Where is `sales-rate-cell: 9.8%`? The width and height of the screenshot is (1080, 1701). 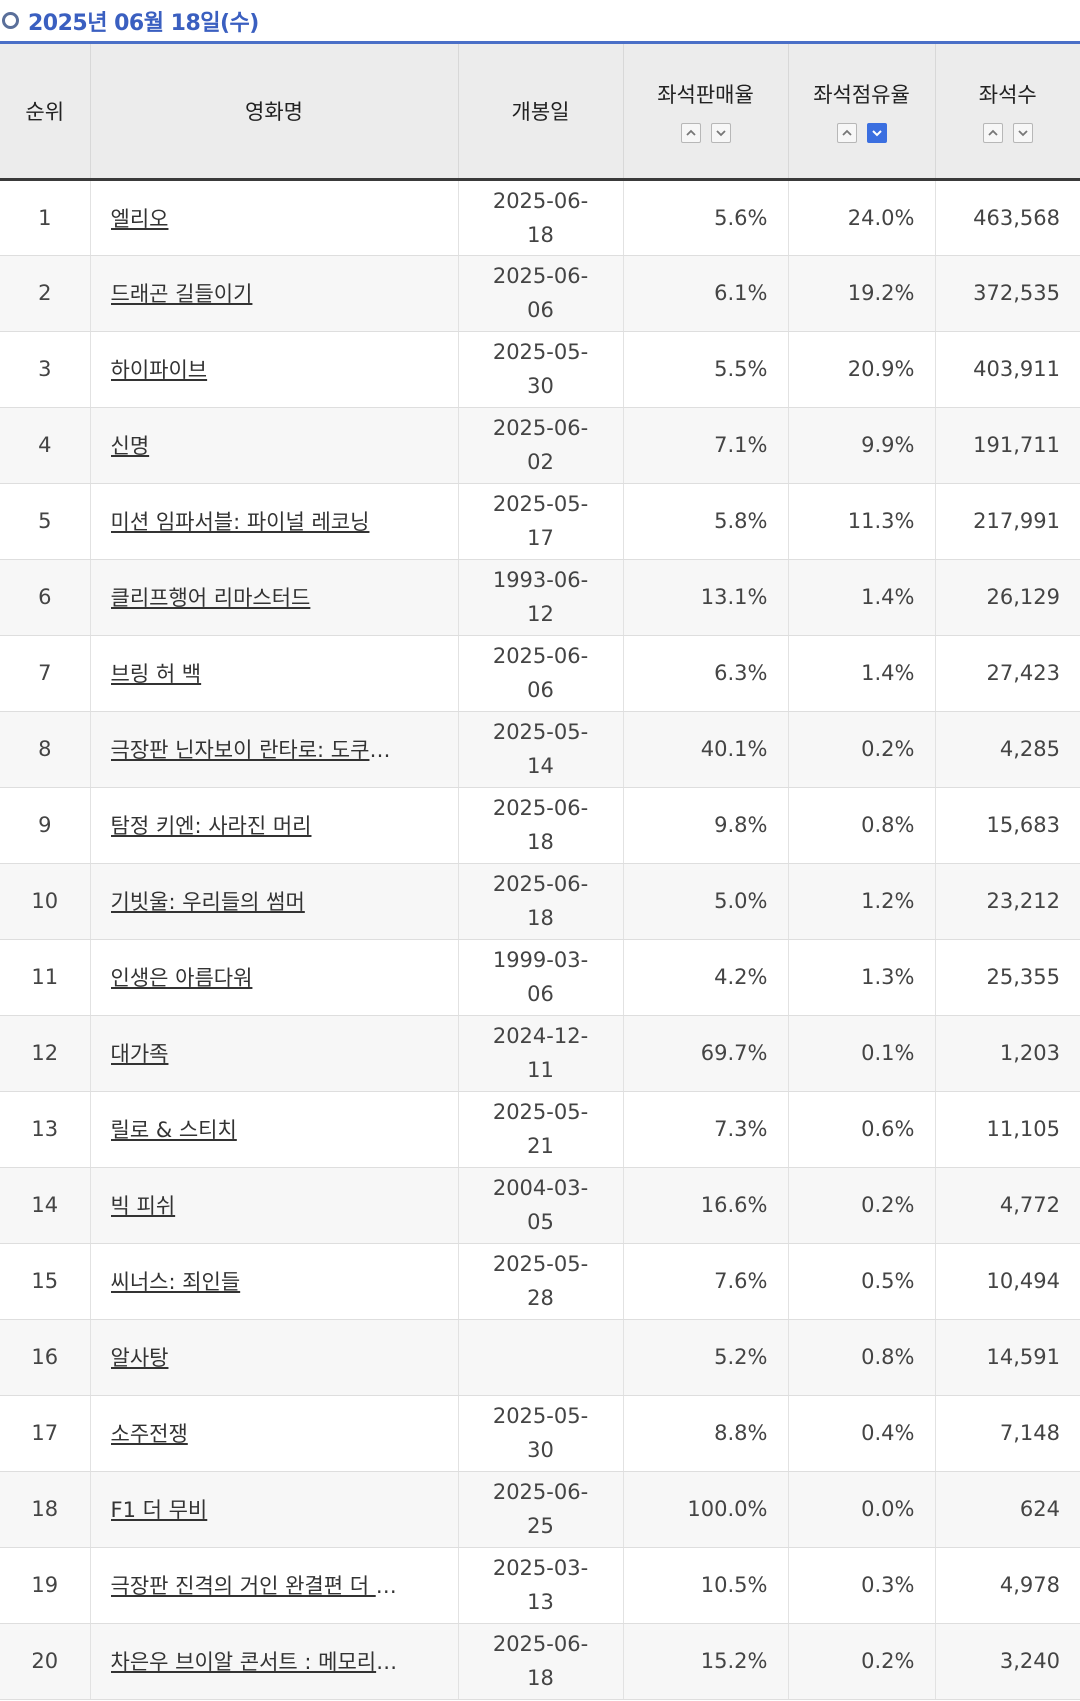
sales-rate-cell: 9.8% is located at coordinates (705, 825).